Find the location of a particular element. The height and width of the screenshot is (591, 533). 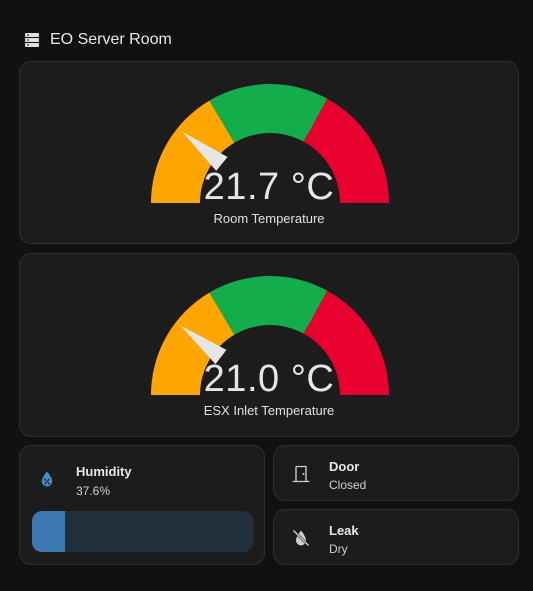

humidity-value: 37.6% is located at coordinates (93, 491).